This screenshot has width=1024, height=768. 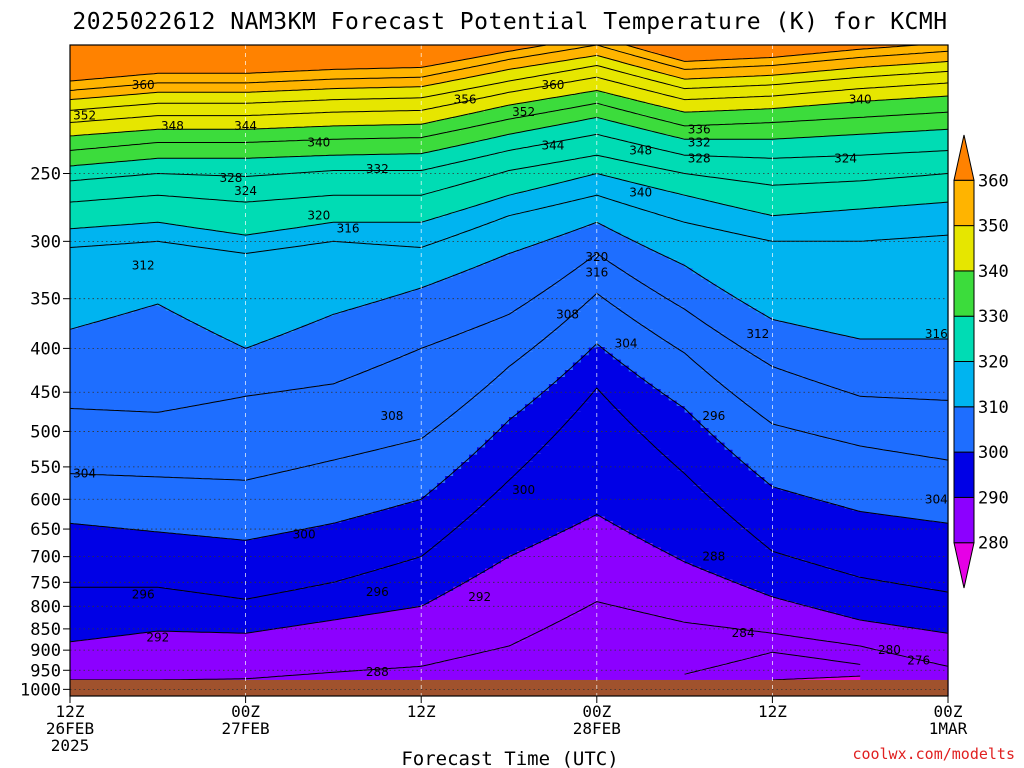 What do you see at coordinates (45, 242) in the screenshot?
I see `y-tick-label: 300` at bounding box center [45, 242].